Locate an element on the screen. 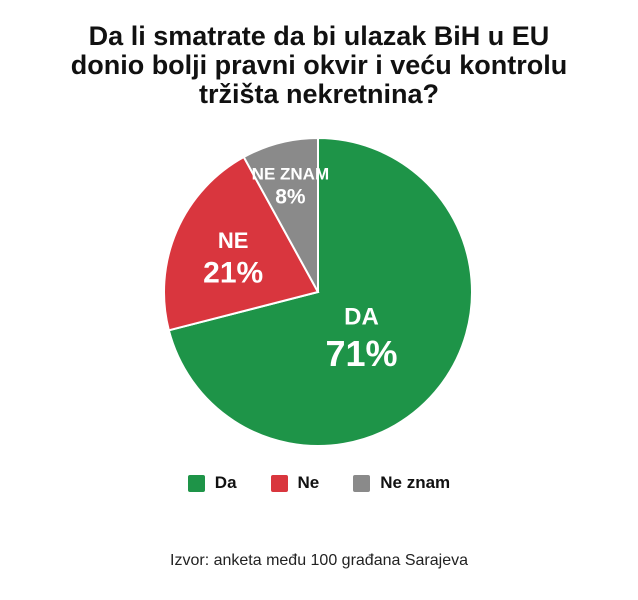  slice-label-da: DA is located at coordinates (361, 317).